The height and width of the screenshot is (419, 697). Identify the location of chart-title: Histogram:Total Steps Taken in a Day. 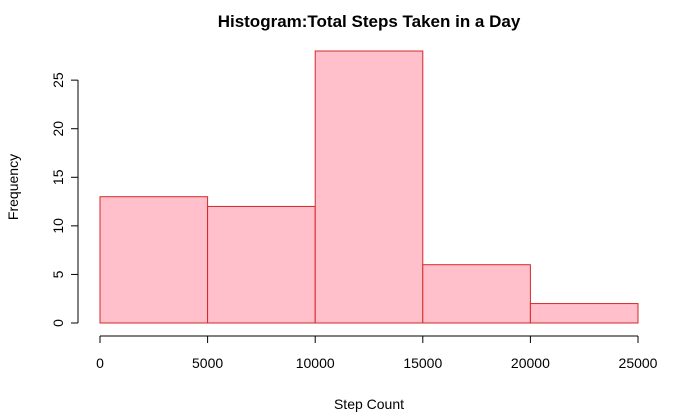
(369, 21).